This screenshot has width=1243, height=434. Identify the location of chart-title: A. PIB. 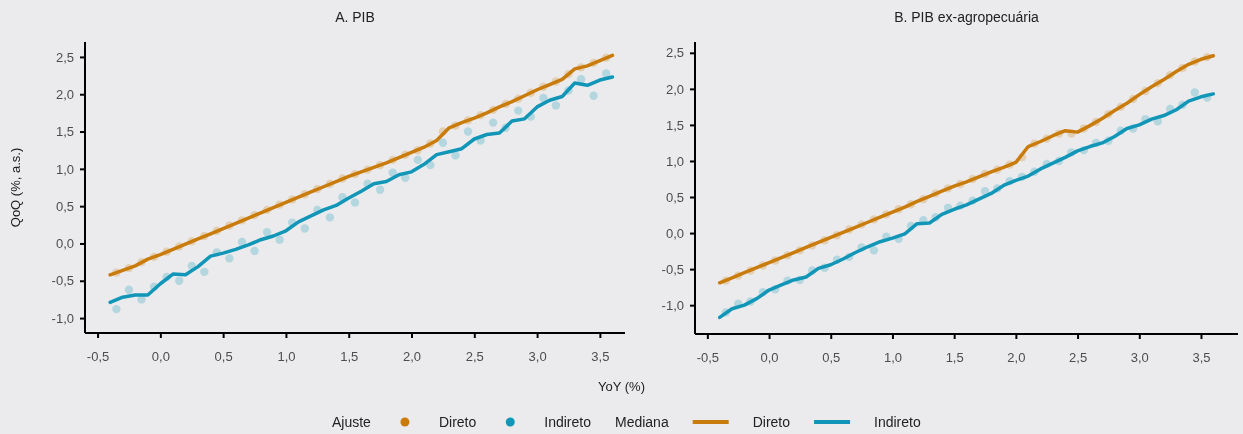
(355, 17).